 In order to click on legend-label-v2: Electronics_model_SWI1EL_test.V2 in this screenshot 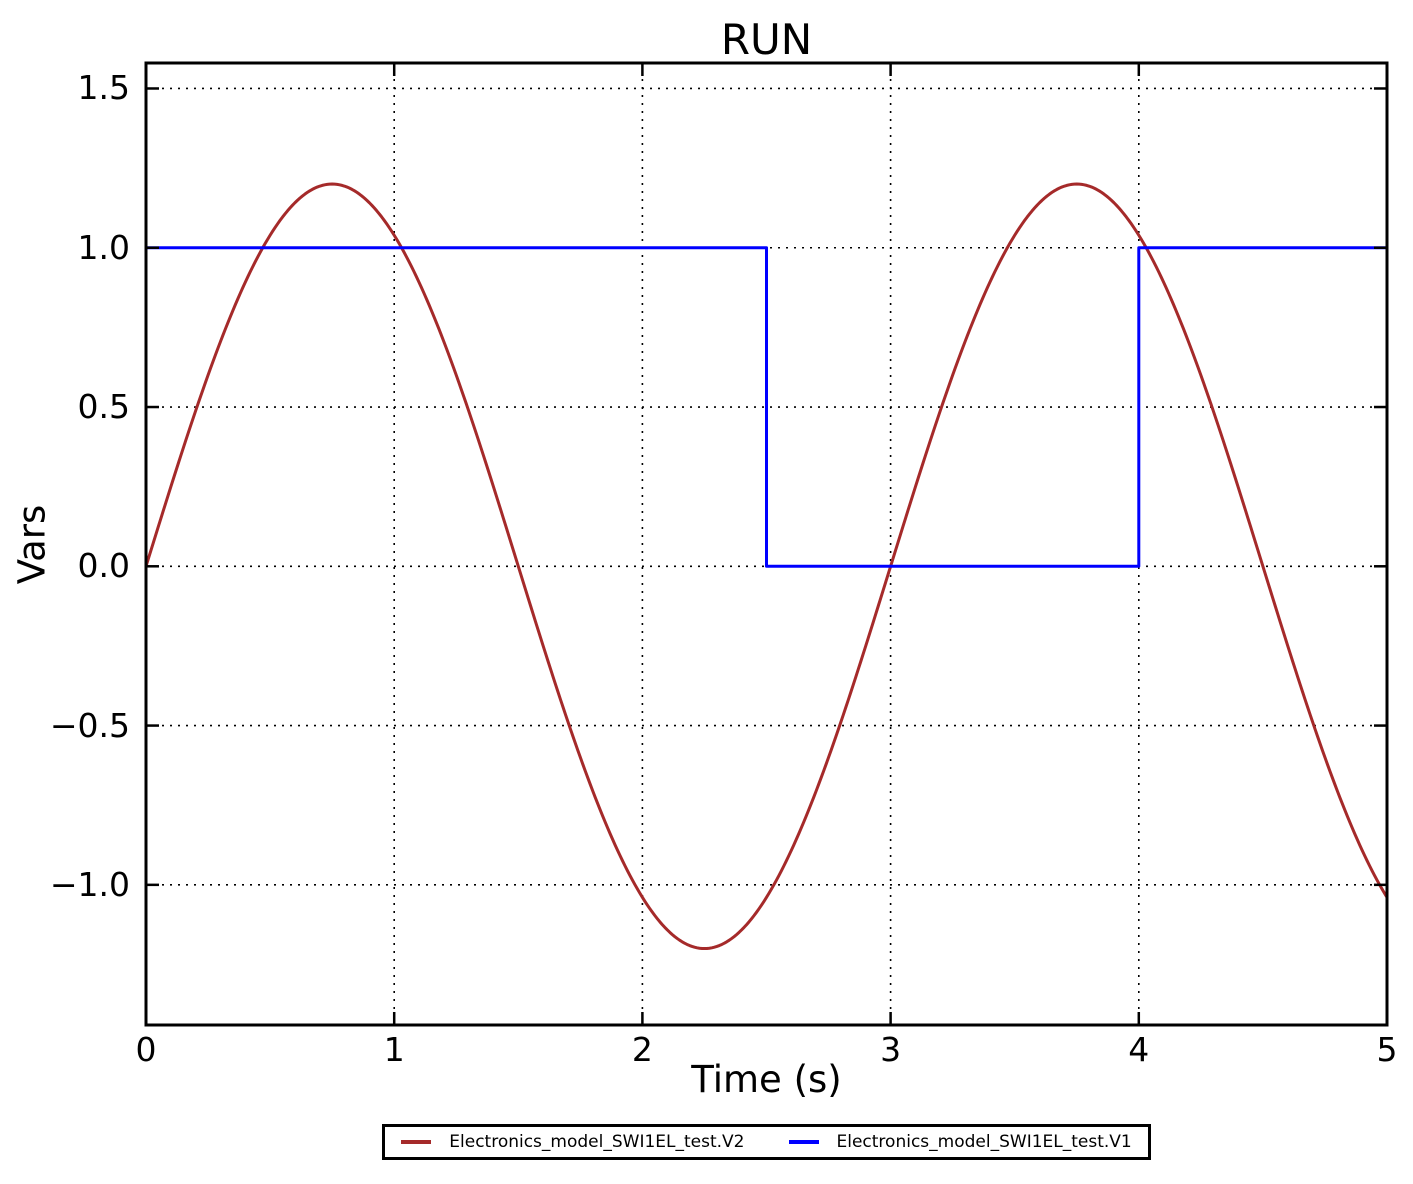, I will do `click(597, 1142)`.